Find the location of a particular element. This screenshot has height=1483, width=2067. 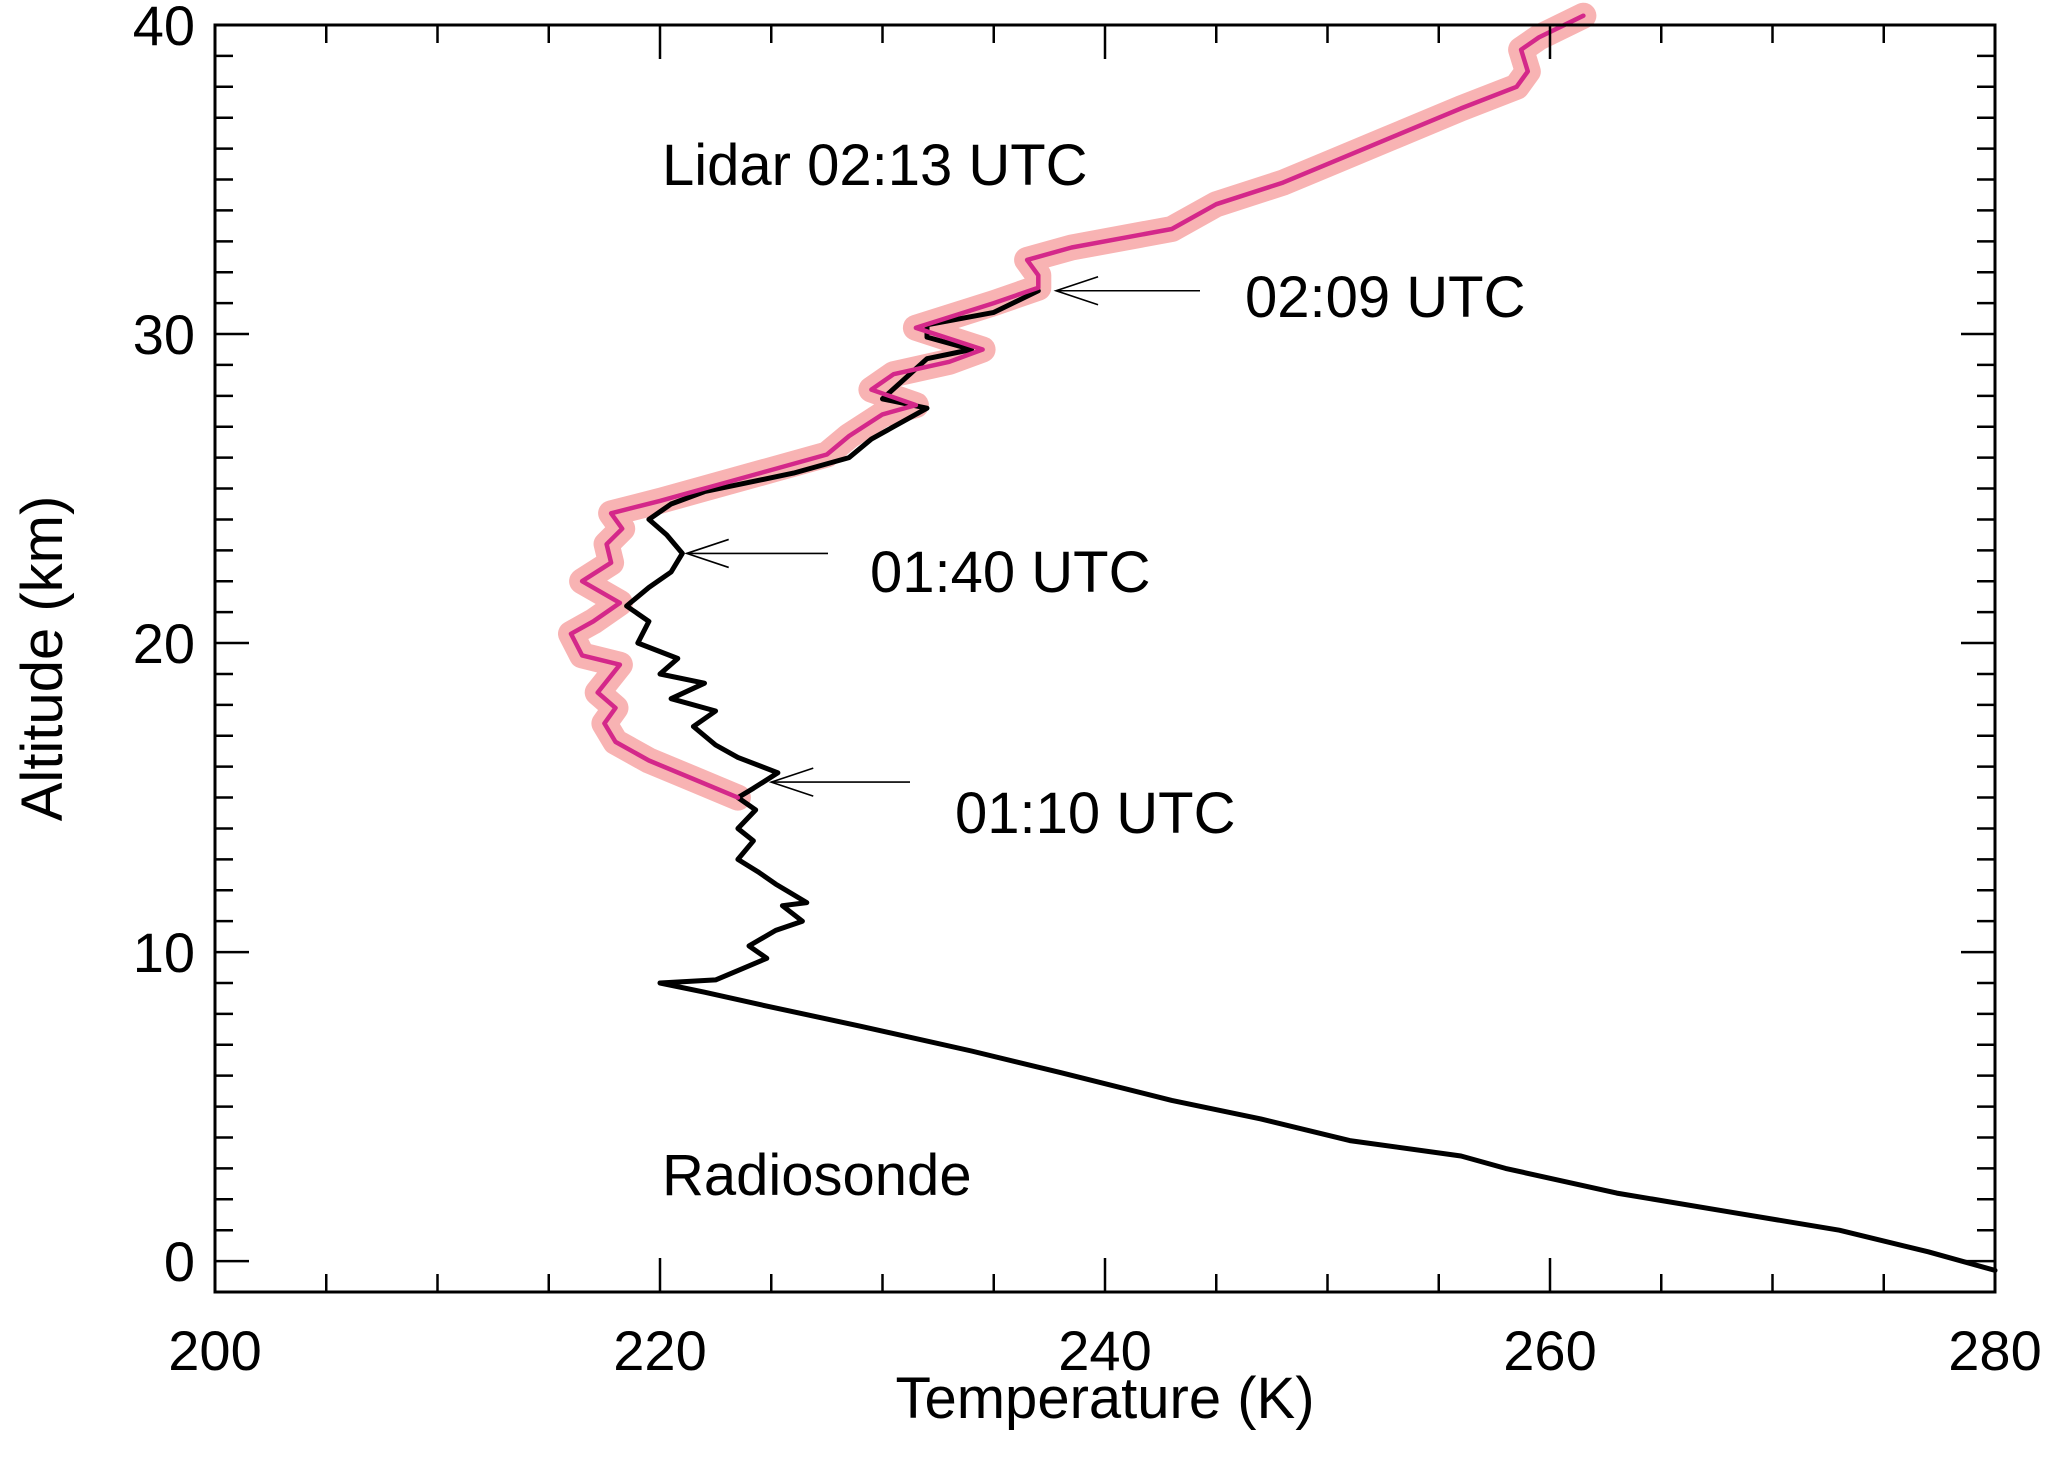

x-tick-label: 240 is located at coordinates (1104, 1350).